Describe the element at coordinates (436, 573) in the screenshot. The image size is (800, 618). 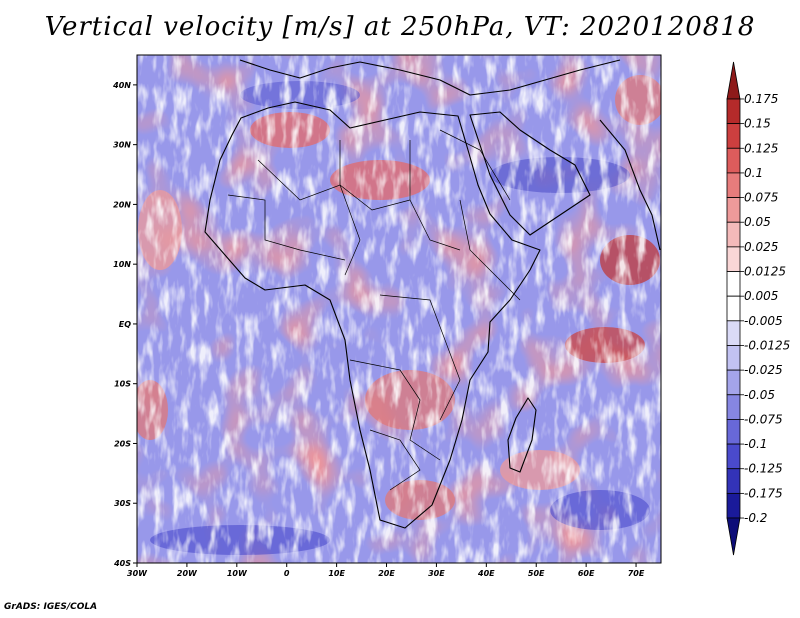
I see `lon-tick-label: 30E` at that location.